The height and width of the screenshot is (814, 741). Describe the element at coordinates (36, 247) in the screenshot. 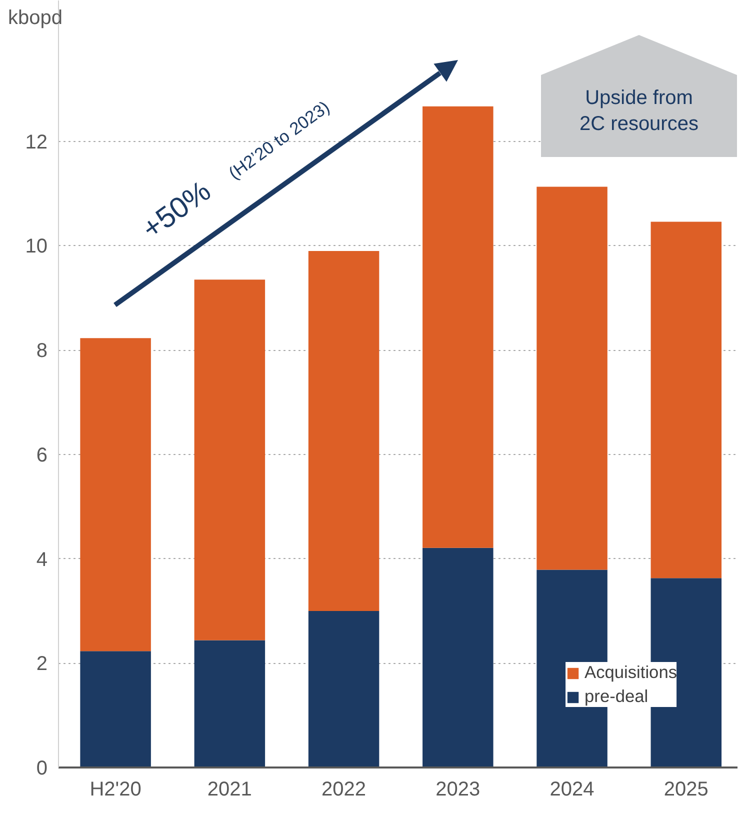

I see `y-tick-label: 10` at that location.